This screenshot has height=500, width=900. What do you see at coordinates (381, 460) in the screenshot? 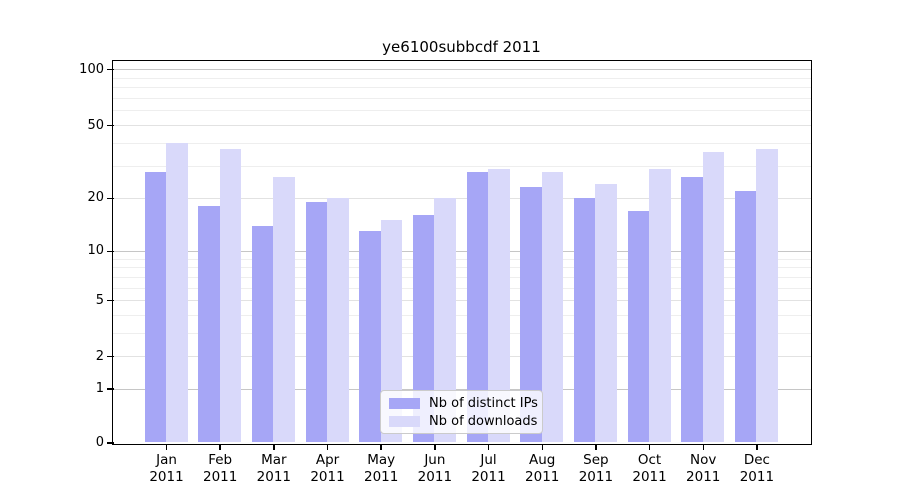
I see `x-label-month: May` at bounding box center [381, 460].